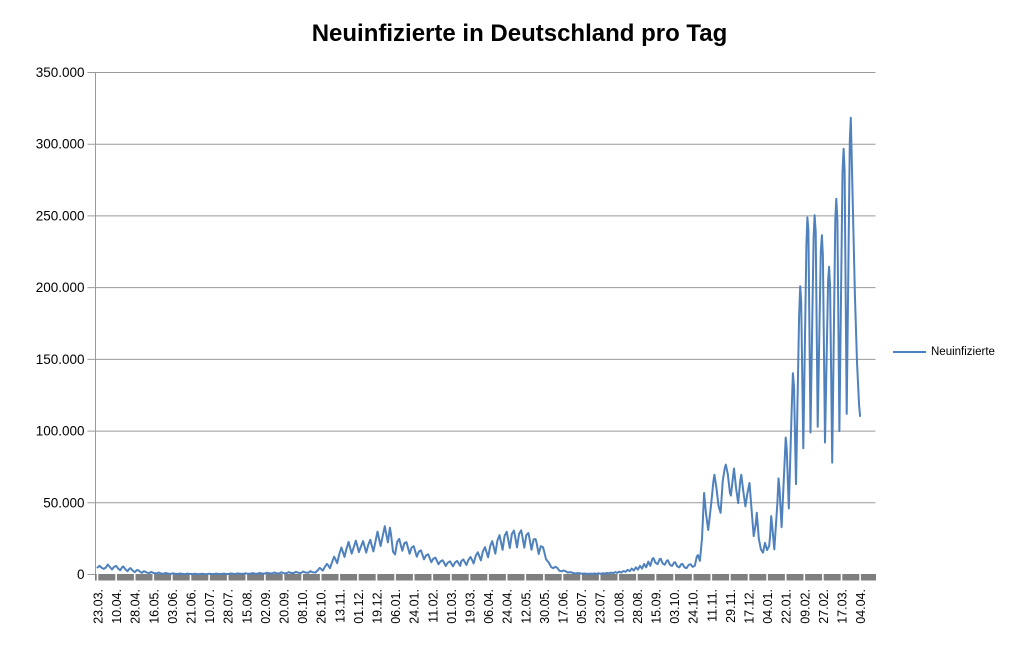 The height and width of the screenshot is (645, 1009). I want to click on x-tick-label: 28.04., so click(136, 606).